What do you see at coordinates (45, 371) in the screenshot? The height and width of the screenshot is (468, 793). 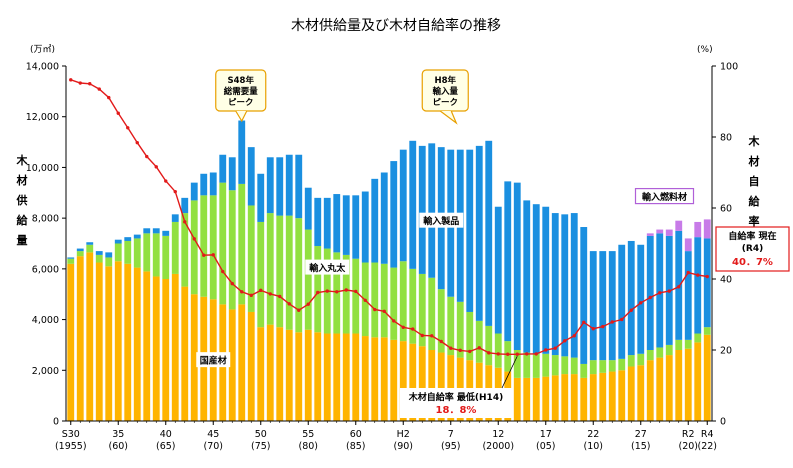 I see `y-tick-label: 2,000` at bounding box center [45, 371].